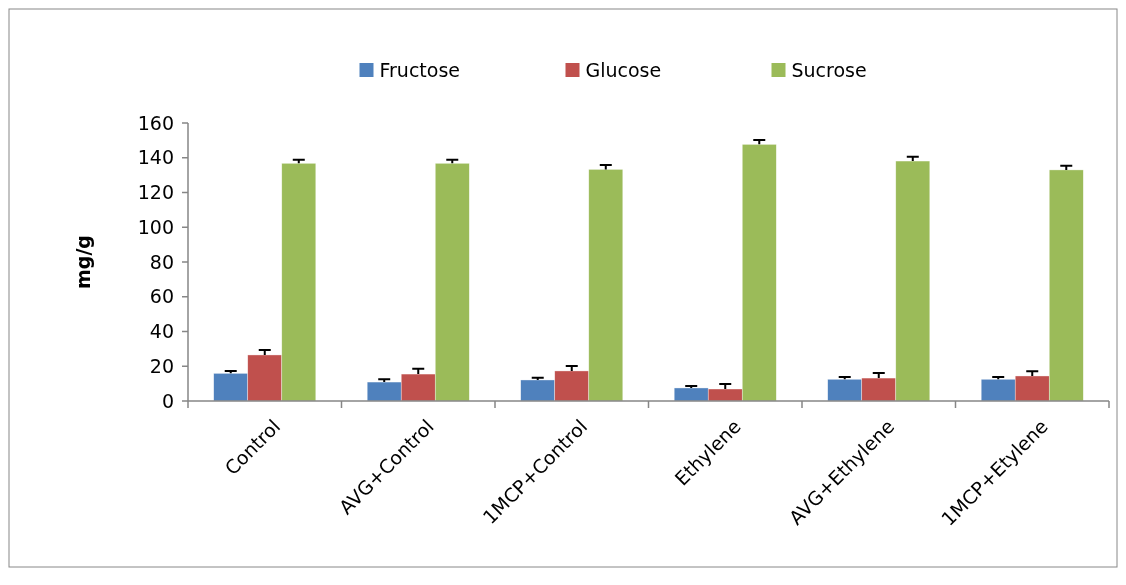 The image size is (1126, 585). Describe the element at coordinates (161, 331) in the screenshot. I see `y-tick-label: 40` at that location.